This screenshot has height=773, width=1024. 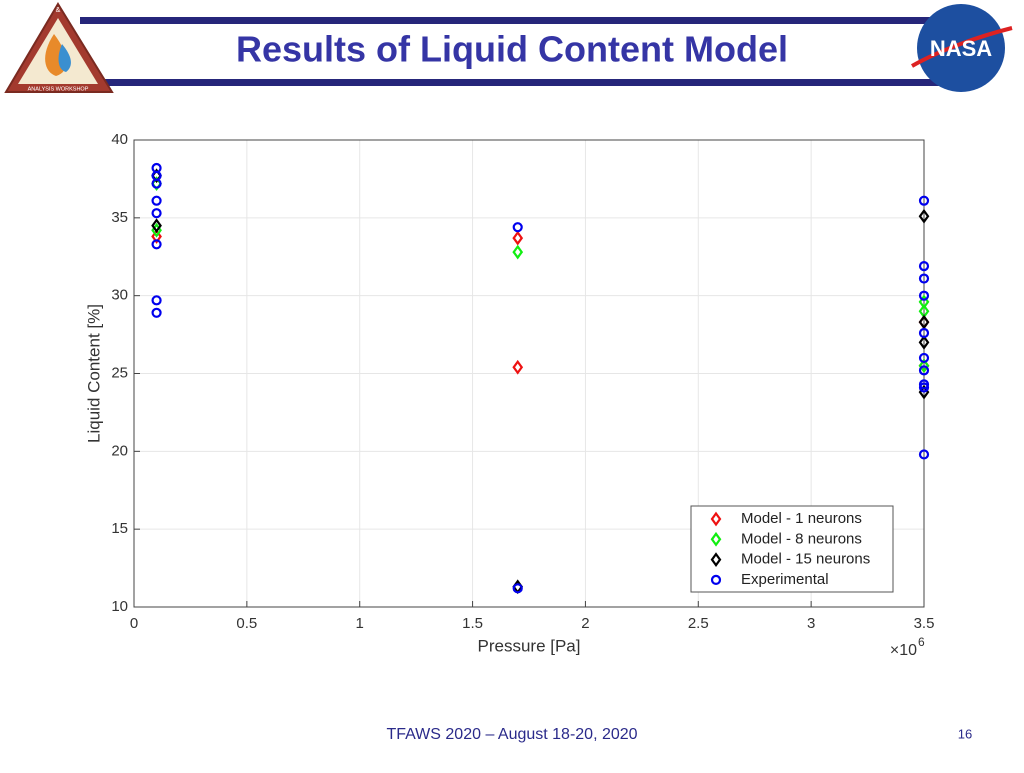 What do you see at coordinates (924, 623) in the screenshot?
I see `x-tick-label: 3.5` at bounding box center [924, 623].